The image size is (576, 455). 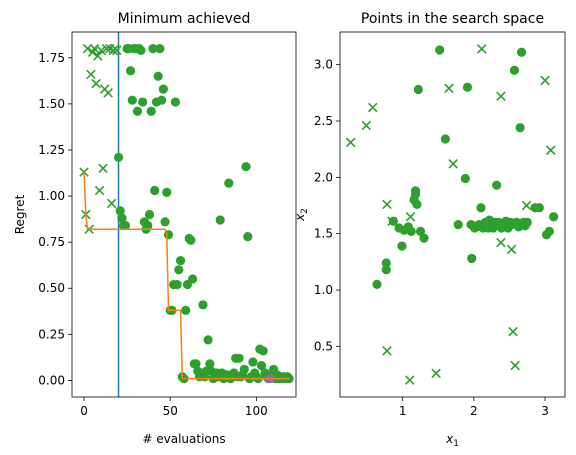 I want to click on search-space-chart-title: Points in the search space, so click(x=452, y=19).